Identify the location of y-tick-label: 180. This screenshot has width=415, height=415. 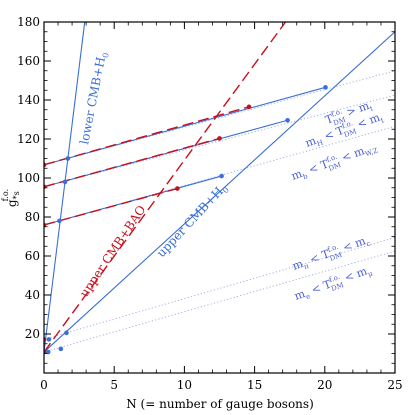
(28, 22).